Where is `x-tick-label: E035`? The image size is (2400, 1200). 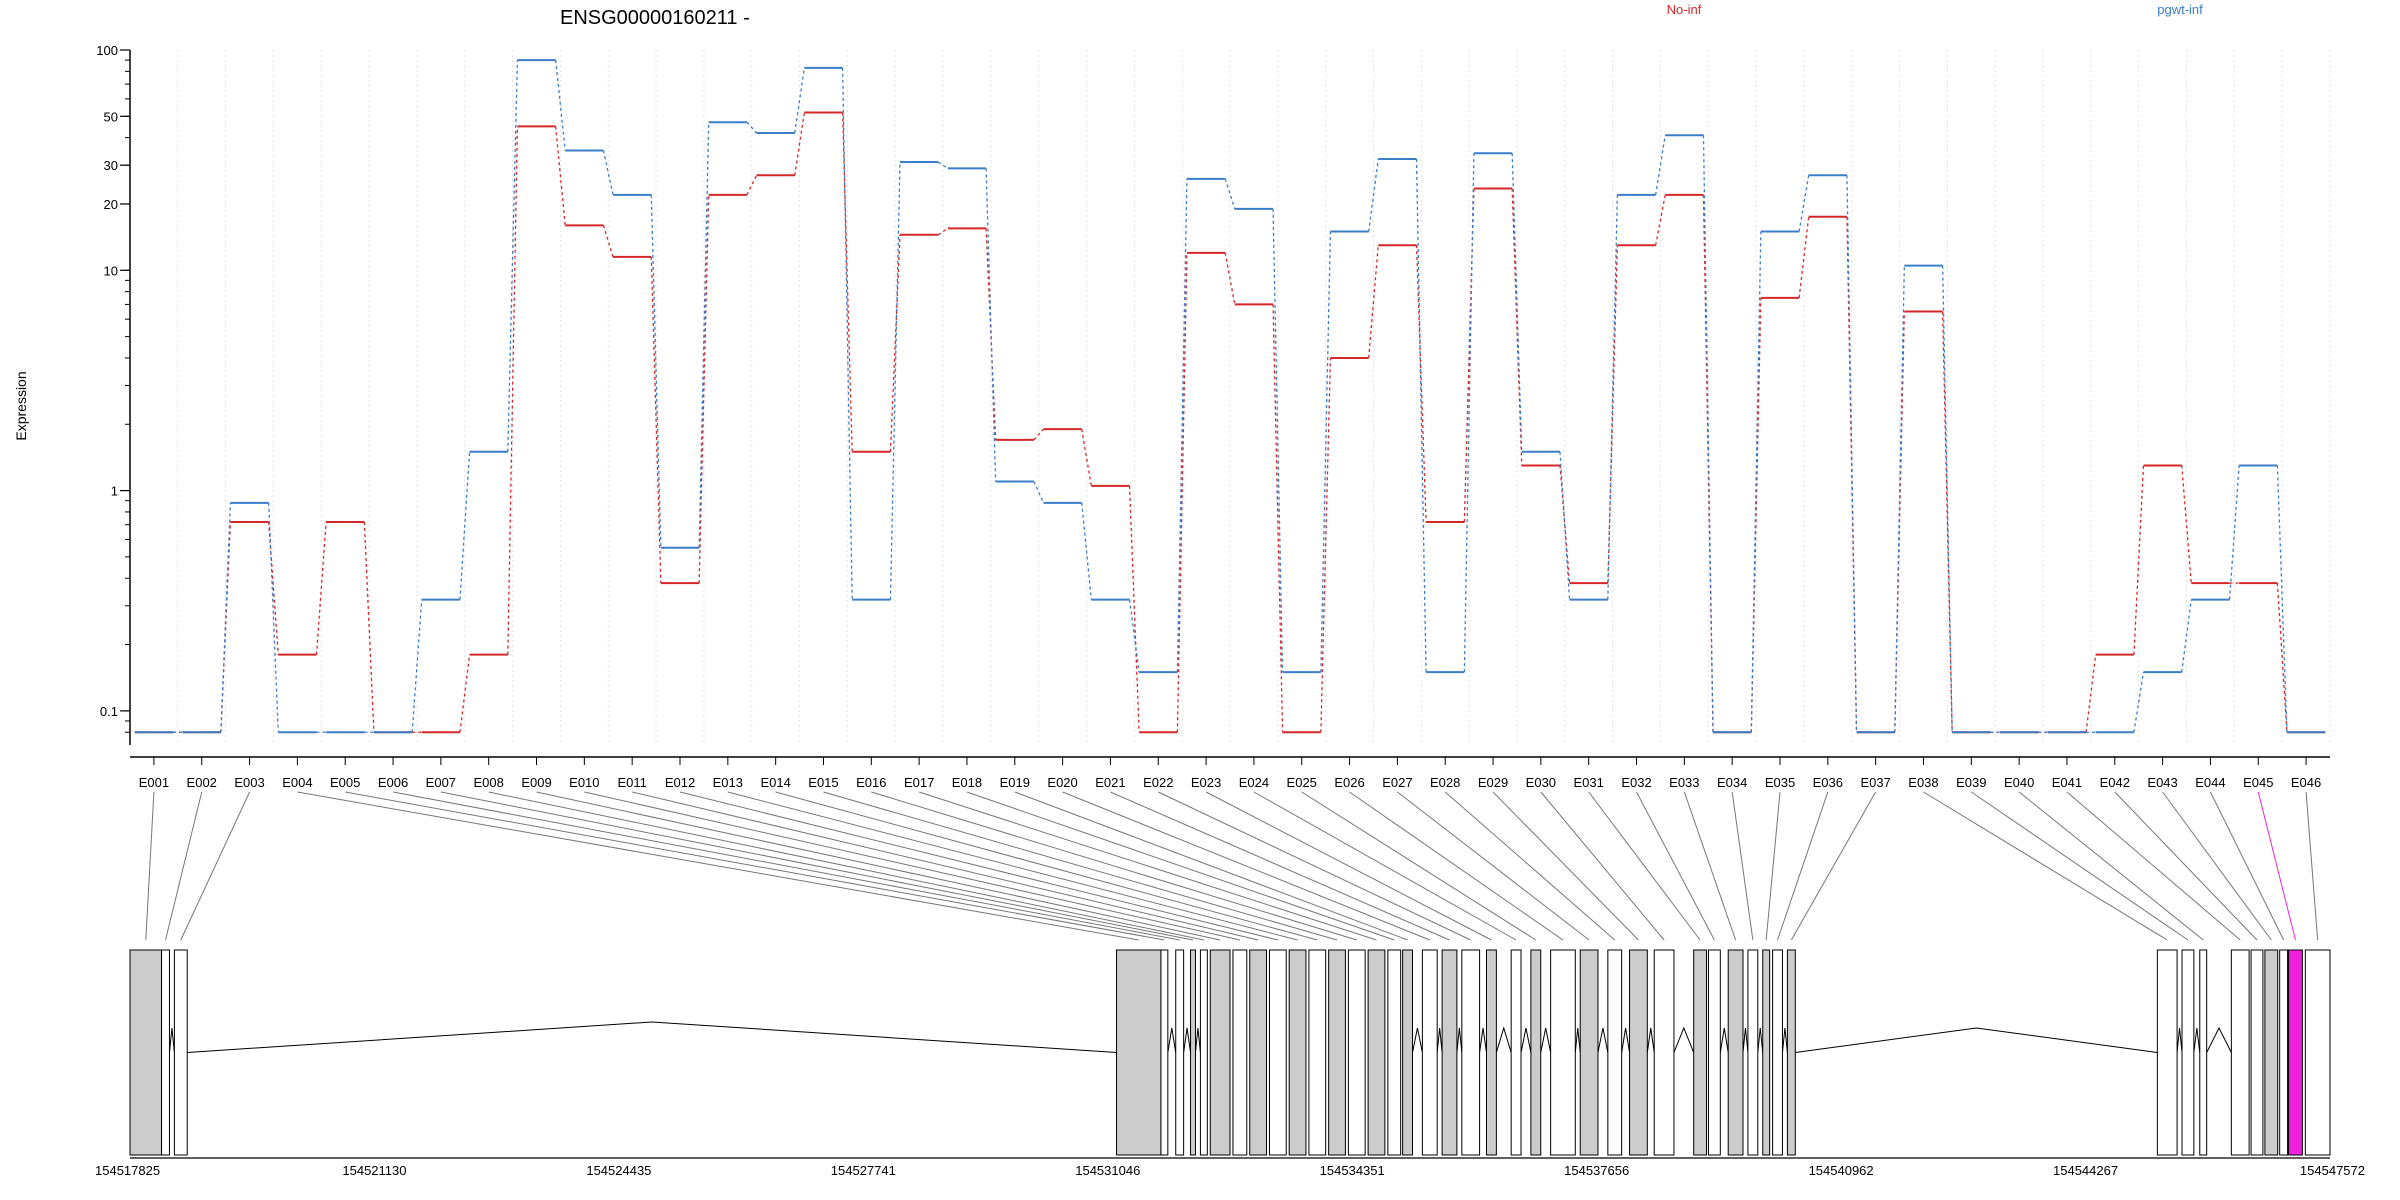
x-tick-label: E035 is located at coordinates (1780, 782).